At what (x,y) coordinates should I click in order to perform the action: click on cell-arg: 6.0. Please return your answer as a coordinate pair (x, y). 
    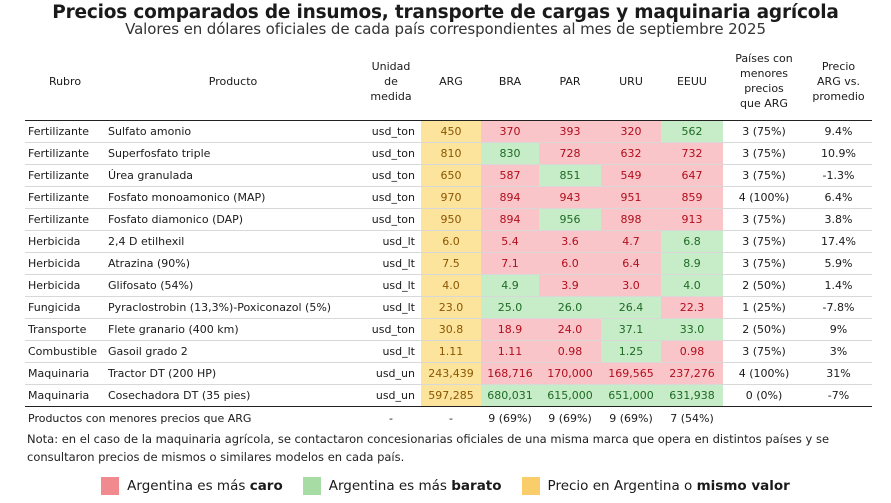
    Looking at the image, I should click on (451, 241).